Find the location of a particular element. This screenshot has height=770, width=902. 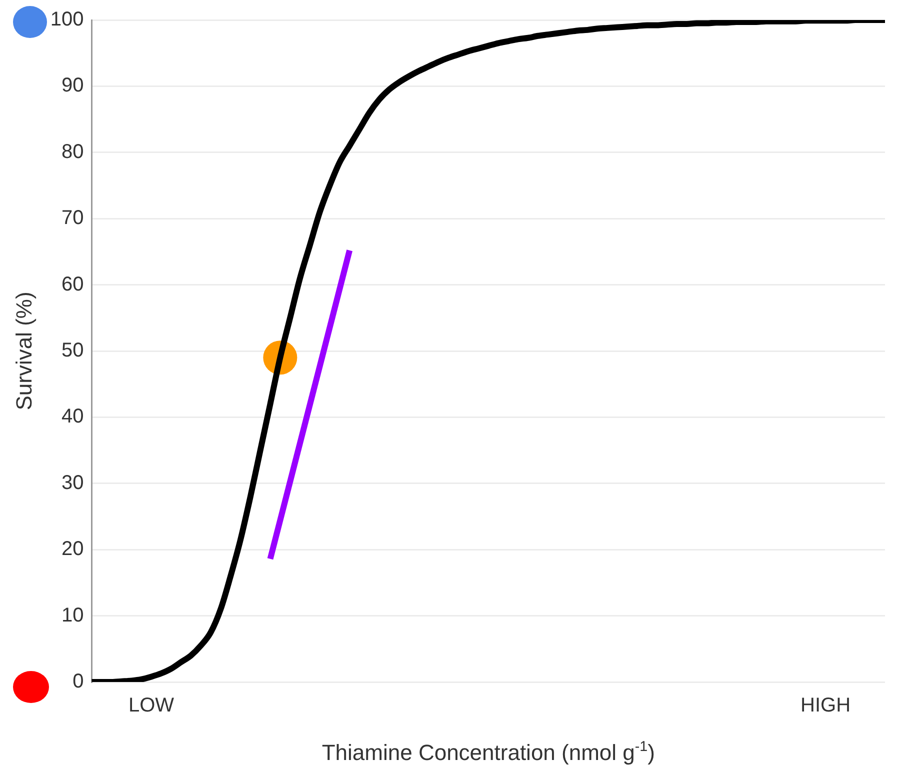

y-tick-label: 10 is located at coordinates (73, 615).